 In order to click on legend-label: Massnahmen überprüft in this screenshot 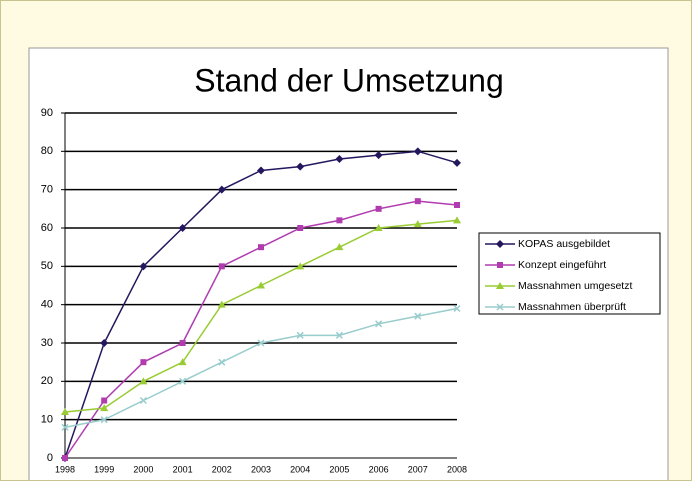, I will do `click(572, 307)`.